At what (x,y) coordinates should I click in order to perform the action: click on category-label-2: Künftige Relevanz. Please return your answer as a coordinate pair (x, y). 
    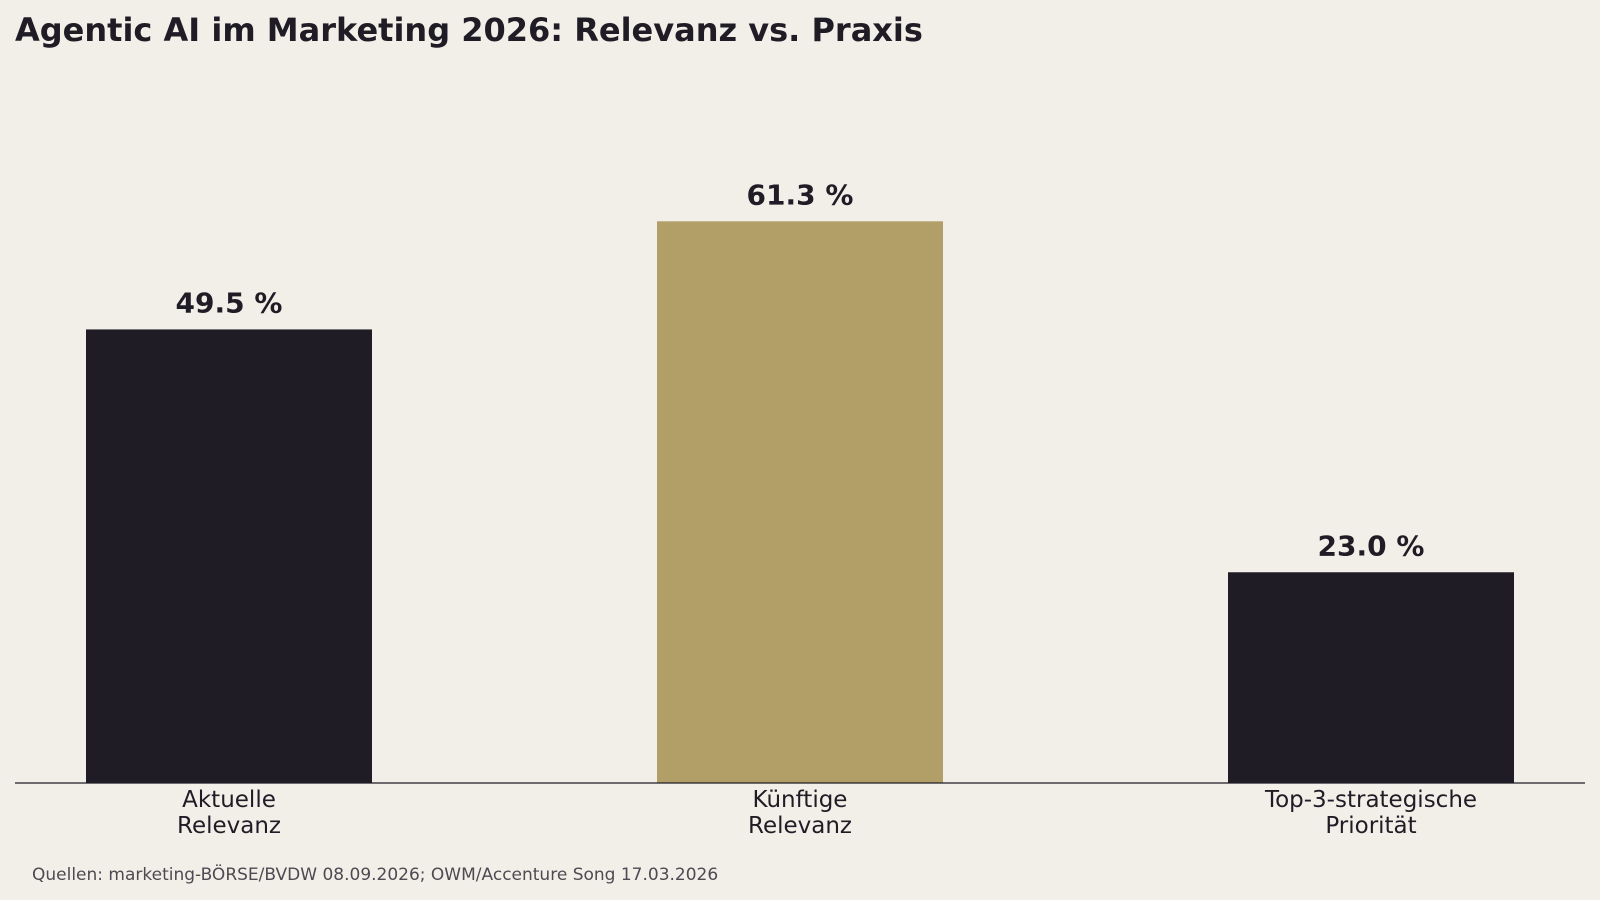
    Looking at the image, I should click on (800, 813).